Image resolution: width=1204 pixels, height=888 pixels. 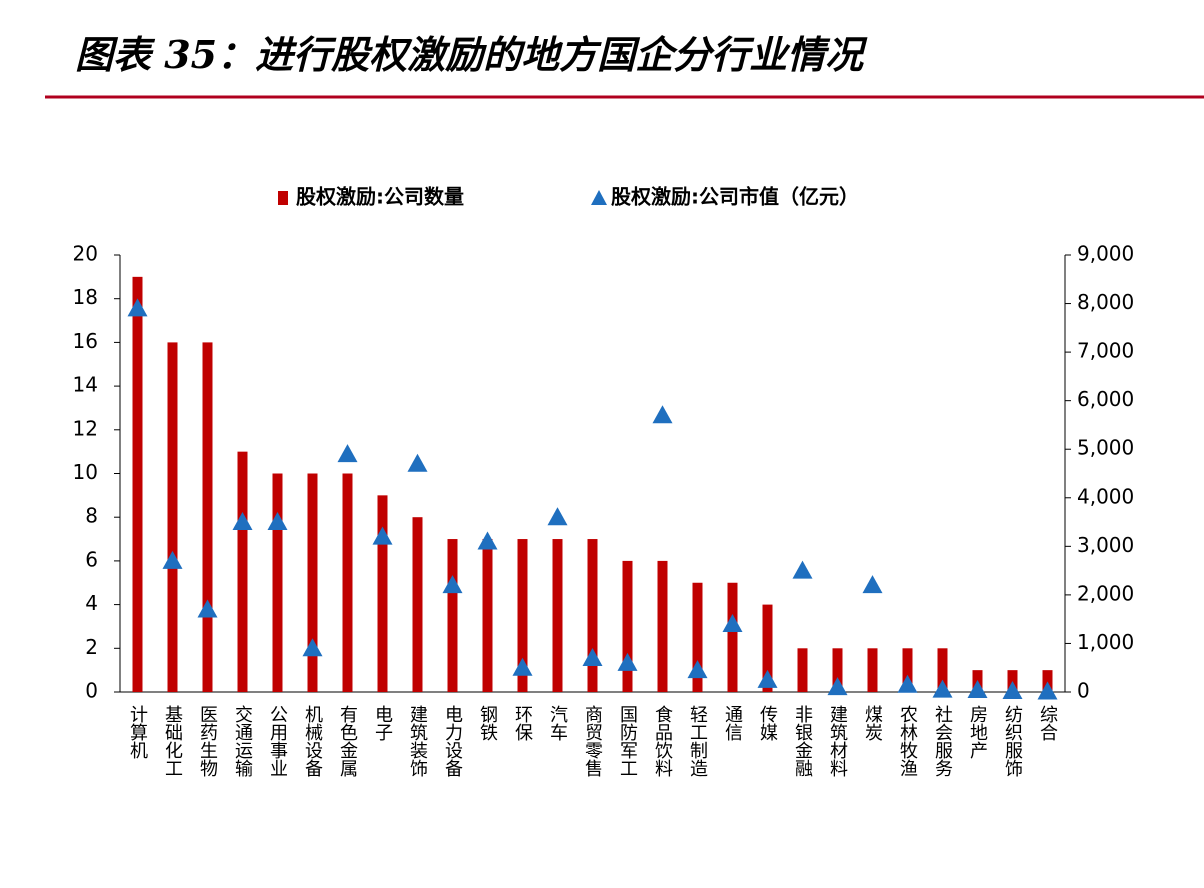 What do you see at coordinates (417, 741) in the screenshot?
I see `x-tick-label: 建筑装饰` at bounding box center [417, 741].